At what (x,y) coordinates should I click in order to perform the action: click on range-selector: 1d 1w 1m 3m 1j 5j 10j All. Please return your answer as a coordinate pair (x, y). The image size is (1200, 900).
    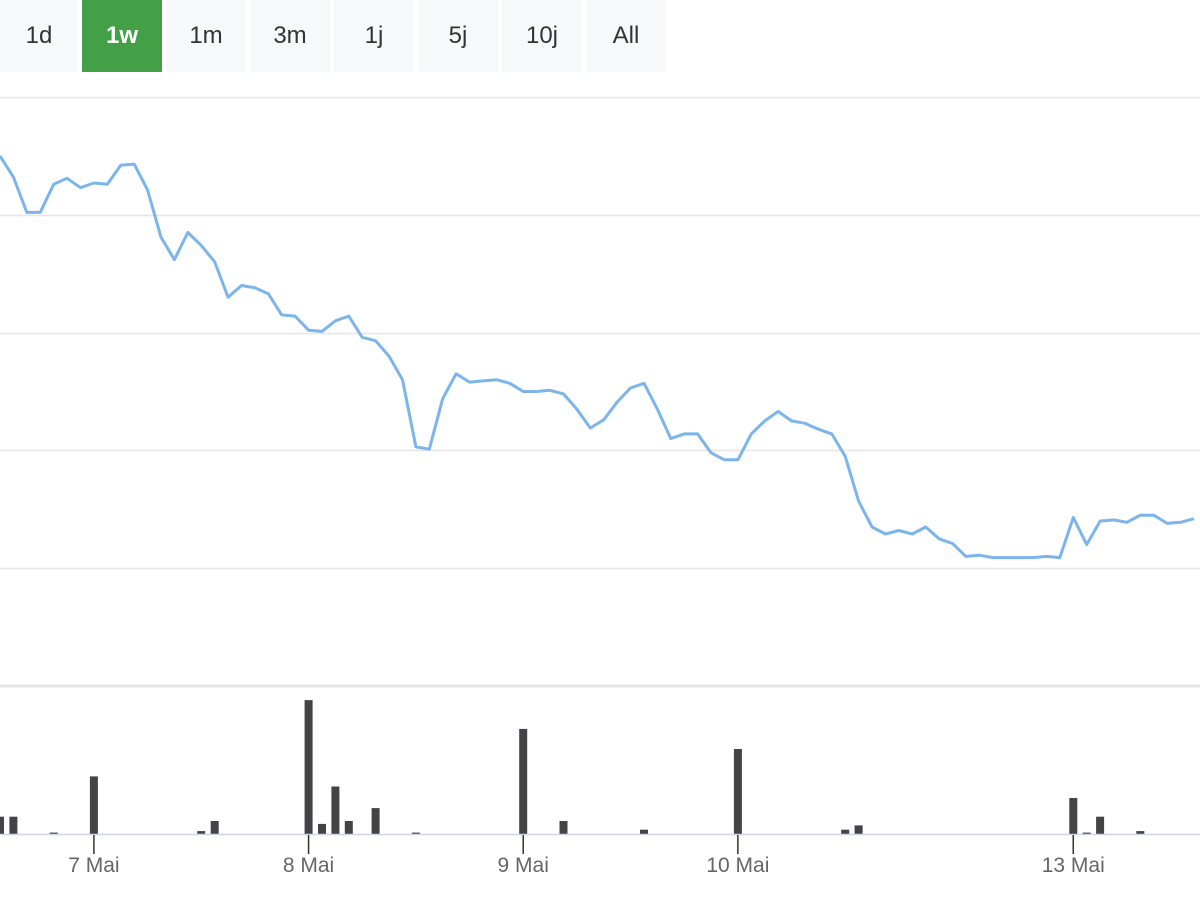
    Looking at the image, I should click on (333, 36).